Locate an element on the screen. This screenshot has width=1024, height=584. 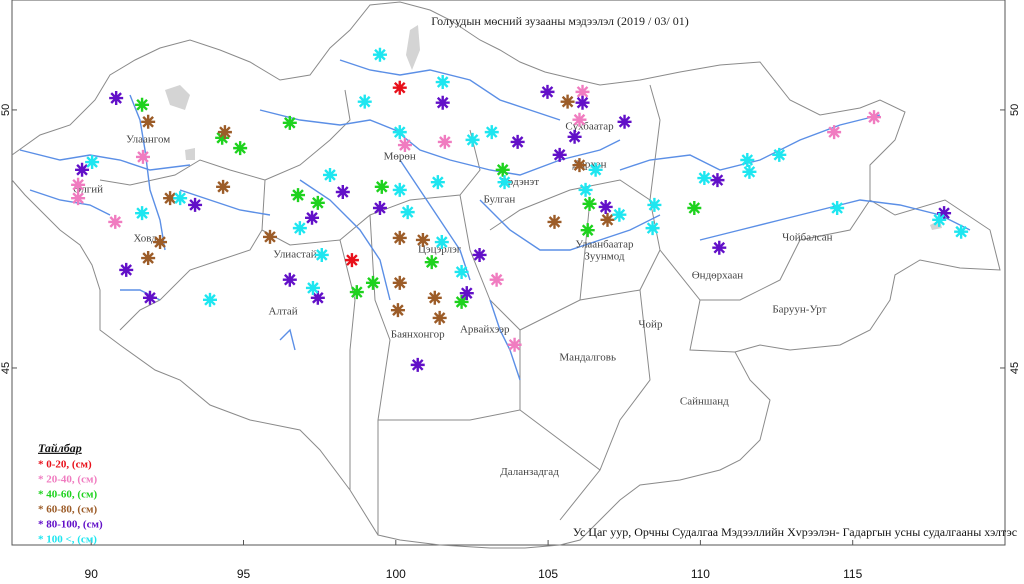
x-tick-label: 90 is located at coordinates (92, 574).